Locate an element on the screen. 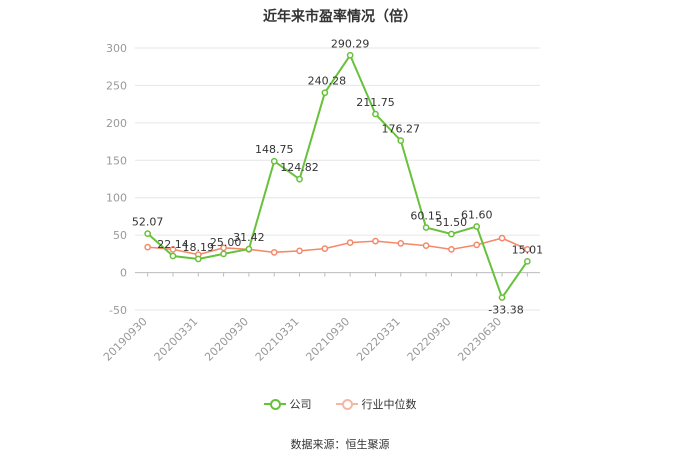  company-data-label: 51.50 is located at coordinates (452, 222).